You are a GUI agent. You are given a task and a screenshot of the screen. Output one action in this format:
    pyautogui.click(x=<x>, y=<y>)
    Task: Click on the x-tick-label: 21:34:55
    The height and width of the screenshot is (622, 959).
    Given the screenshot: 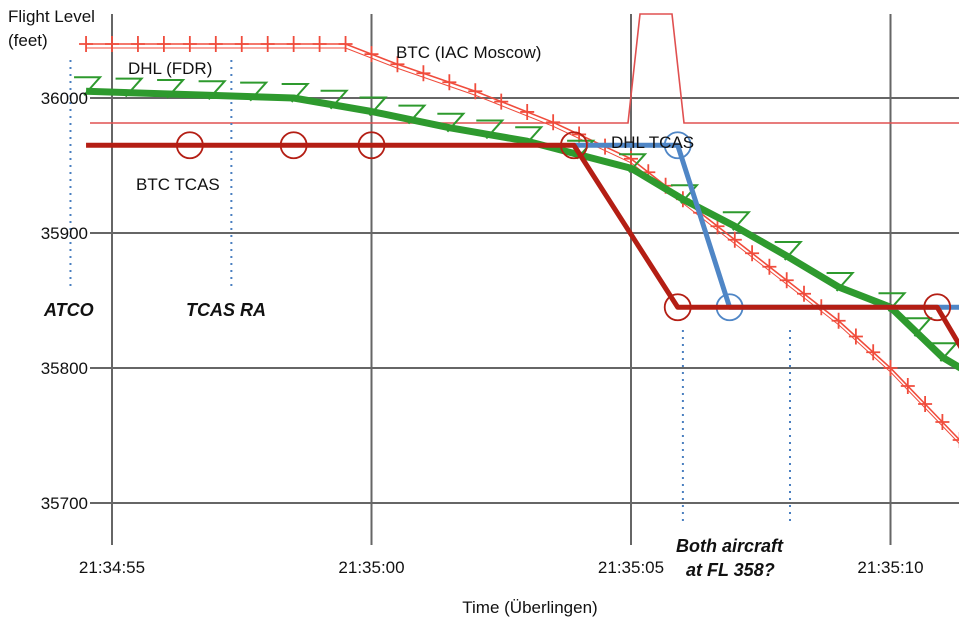 What is the action you would take?
    pyautogui.click(x=112, y=567)
    